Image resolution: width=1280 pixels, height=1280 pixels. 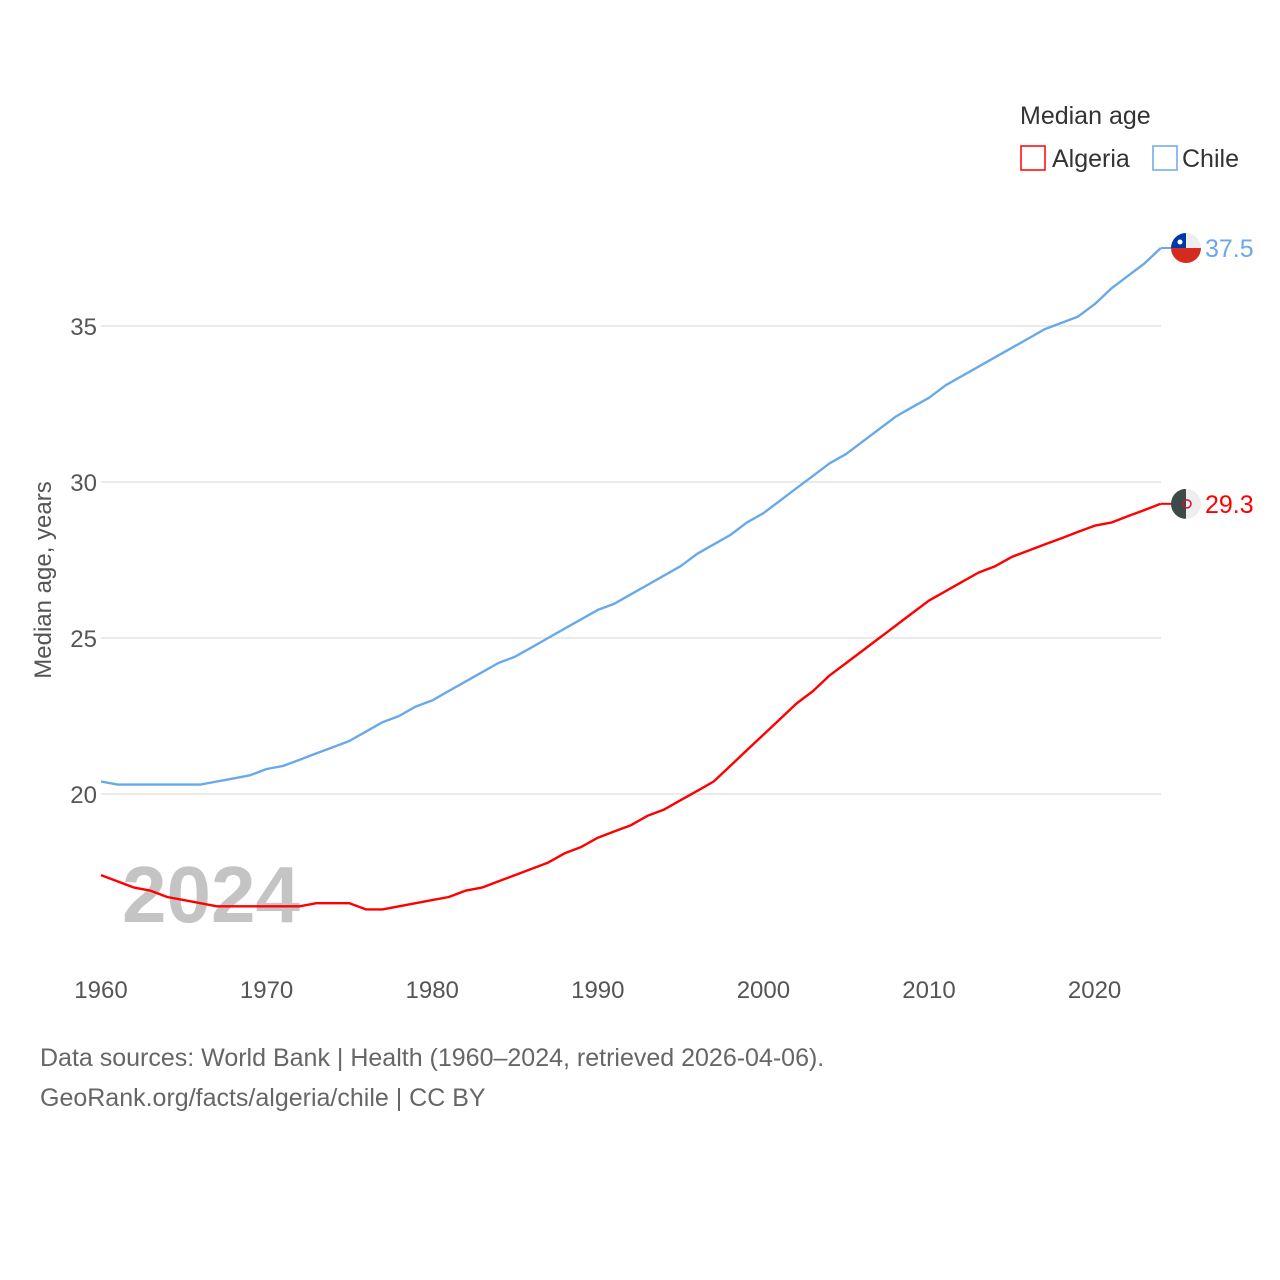 What do you see at coordinates (597, 990) in the screenshot?
I see `x-tick-label: 1990` at bounding box center [597, 990].